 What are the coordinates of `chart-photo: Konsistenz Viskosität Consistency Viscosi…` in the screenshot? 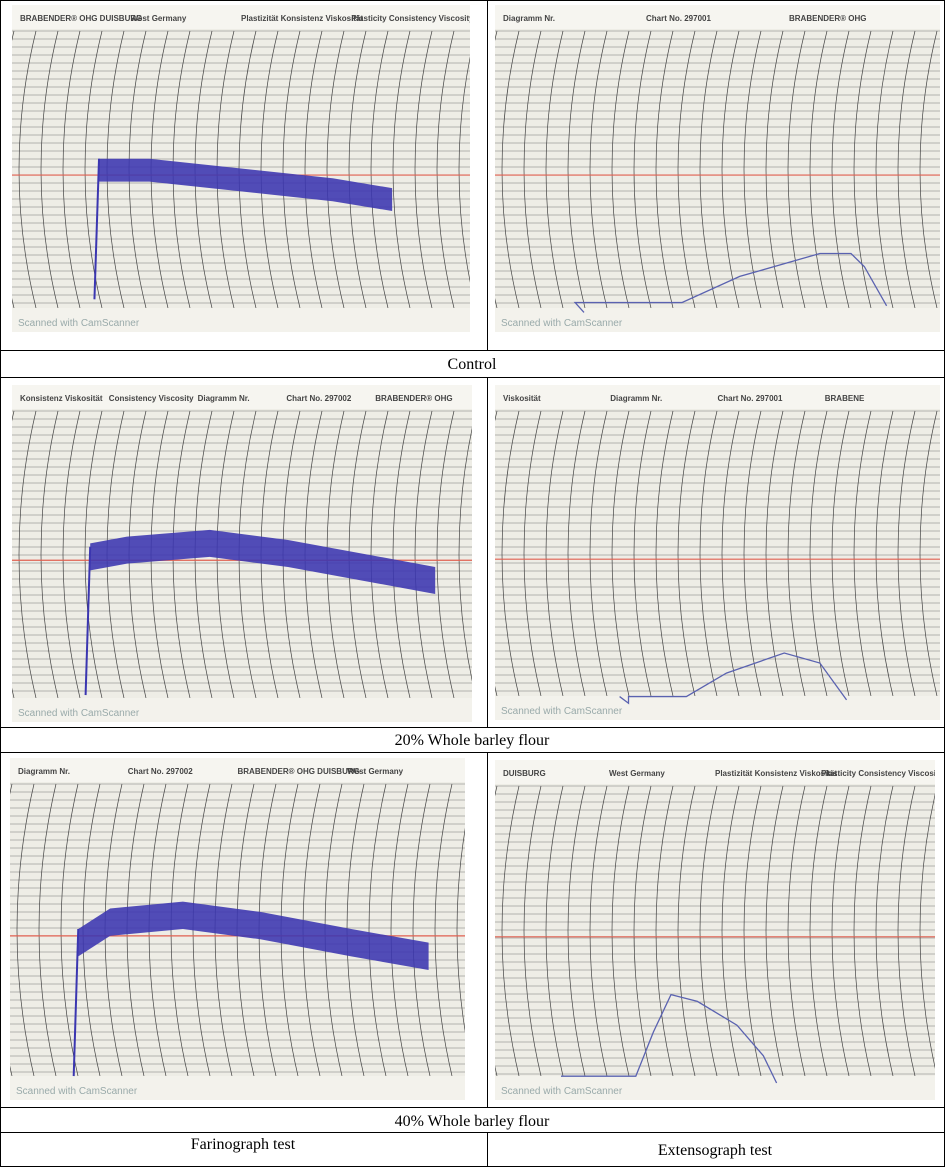 It's located at (242, 553).